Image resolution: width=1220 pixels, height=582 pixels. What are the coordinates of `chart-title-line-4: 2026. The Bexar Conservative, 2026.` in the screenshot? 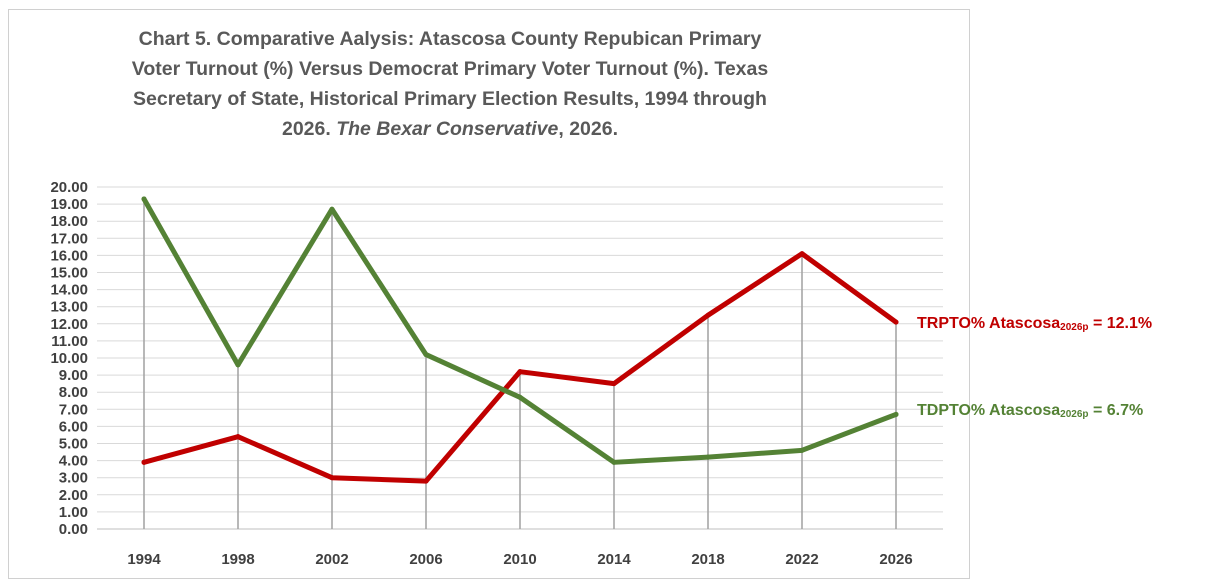 It's located at (450, 129).